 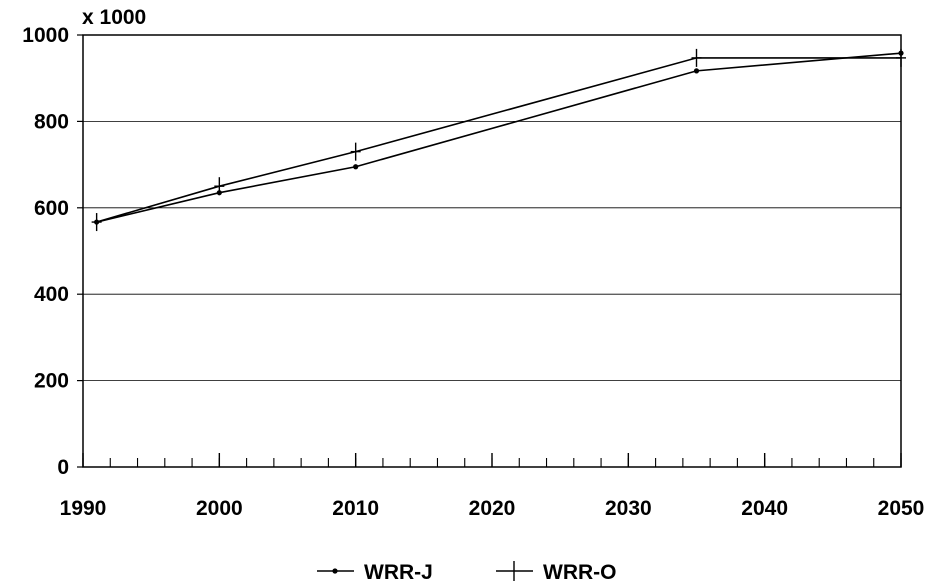 What do you see at coordinates (114, 17) in the screenshot?
I see `y-unit-label: x 1000` at bounding box center [114, 17].